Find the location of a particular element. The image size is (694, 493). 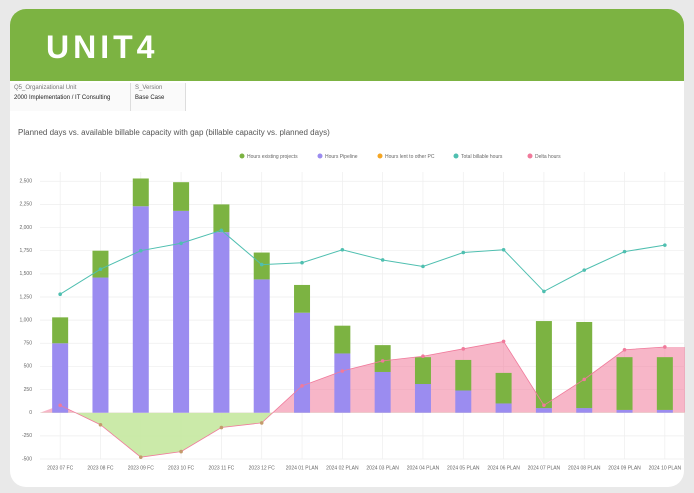

logo: UNIT4 is located at coordinates (102, 47).